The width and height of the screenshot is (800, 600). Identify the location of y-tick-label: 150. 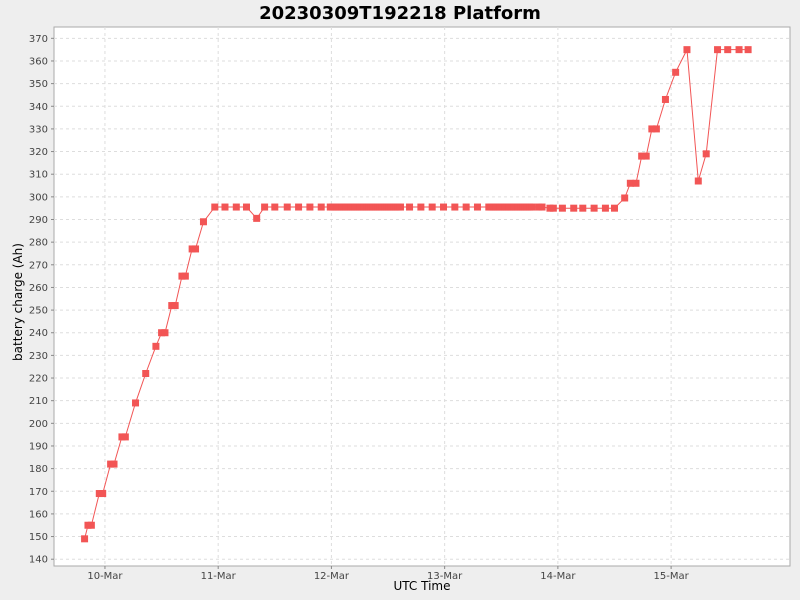
(38, 537).